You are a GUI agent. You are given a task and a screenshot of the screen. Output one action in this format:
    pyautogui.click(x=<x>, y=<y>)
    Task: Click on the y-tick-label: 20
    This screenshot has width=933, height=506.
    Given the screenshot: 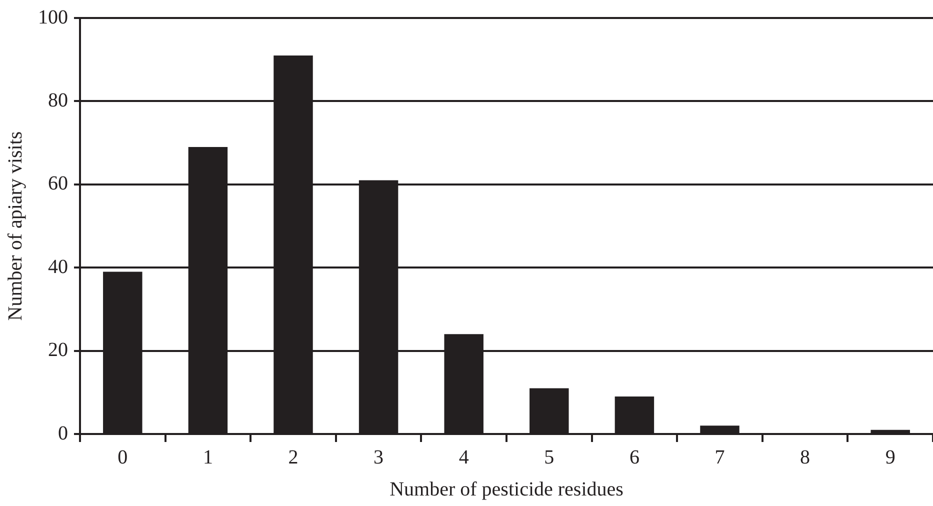 What is the action you would take?
    pyautogui.click(x=58, y=350)
    